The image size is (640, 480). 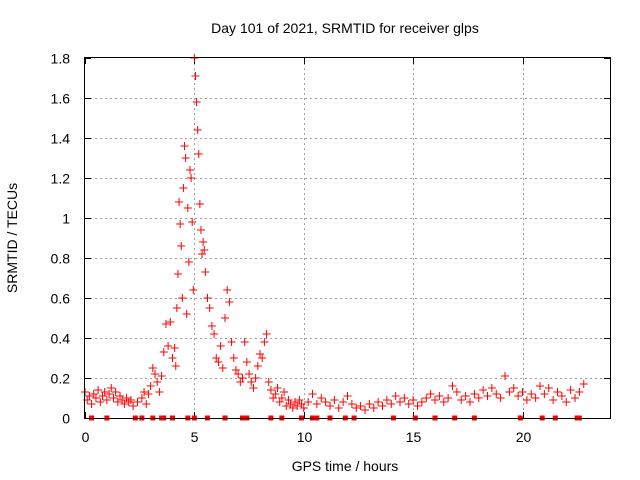 What do you see at coordinates (345, 466) in the screenshot?
I see `x-axis-label: GPS time / hours` at bounding box center [345, 466].